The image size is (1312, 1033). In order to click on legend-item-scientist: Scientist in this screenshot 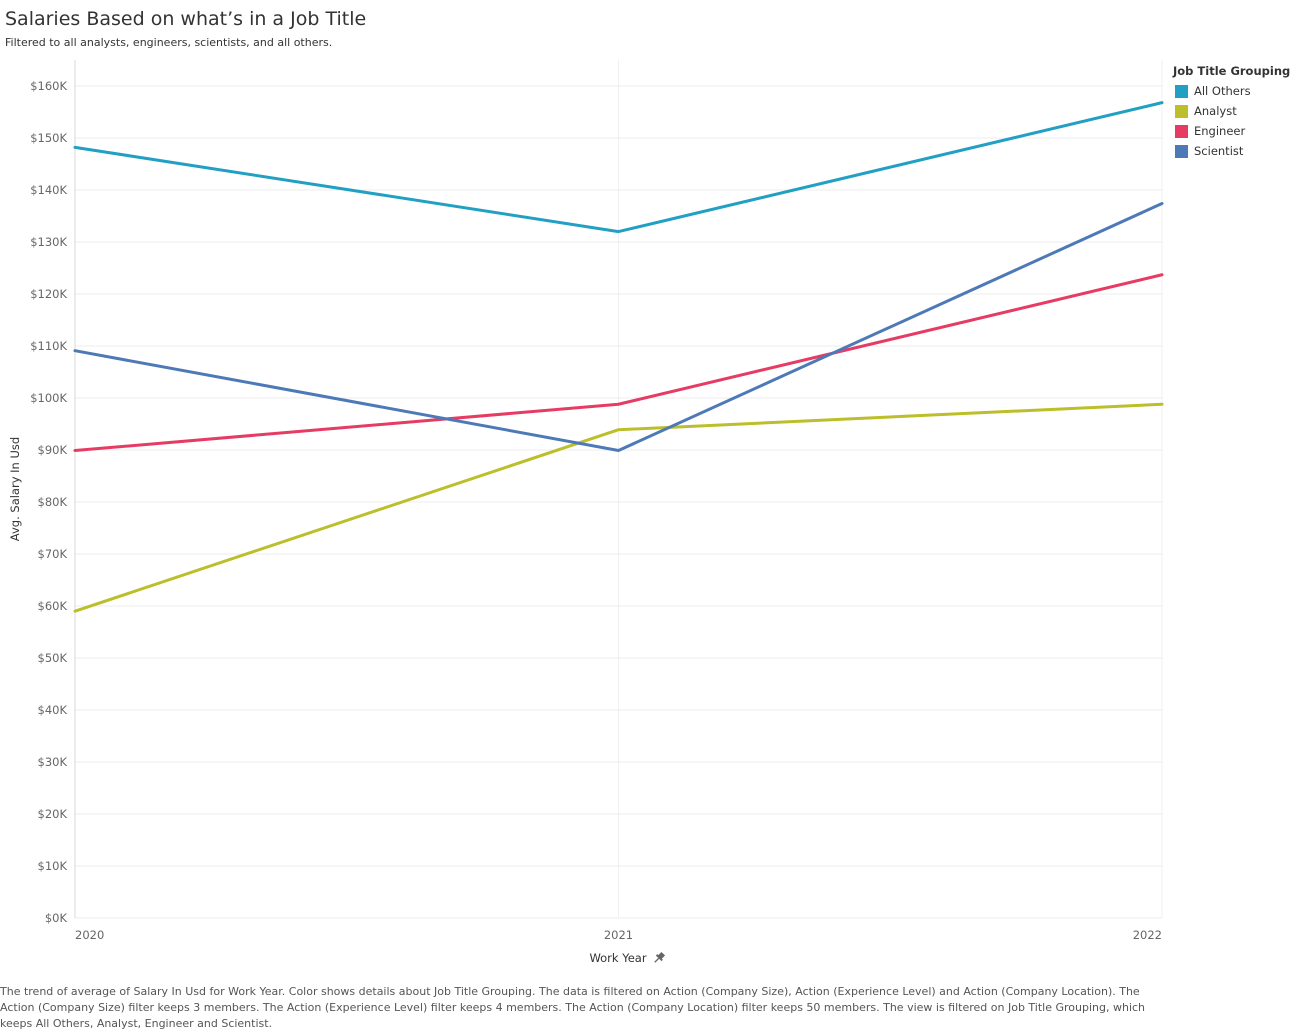, I will do `click(1231, 151)`.